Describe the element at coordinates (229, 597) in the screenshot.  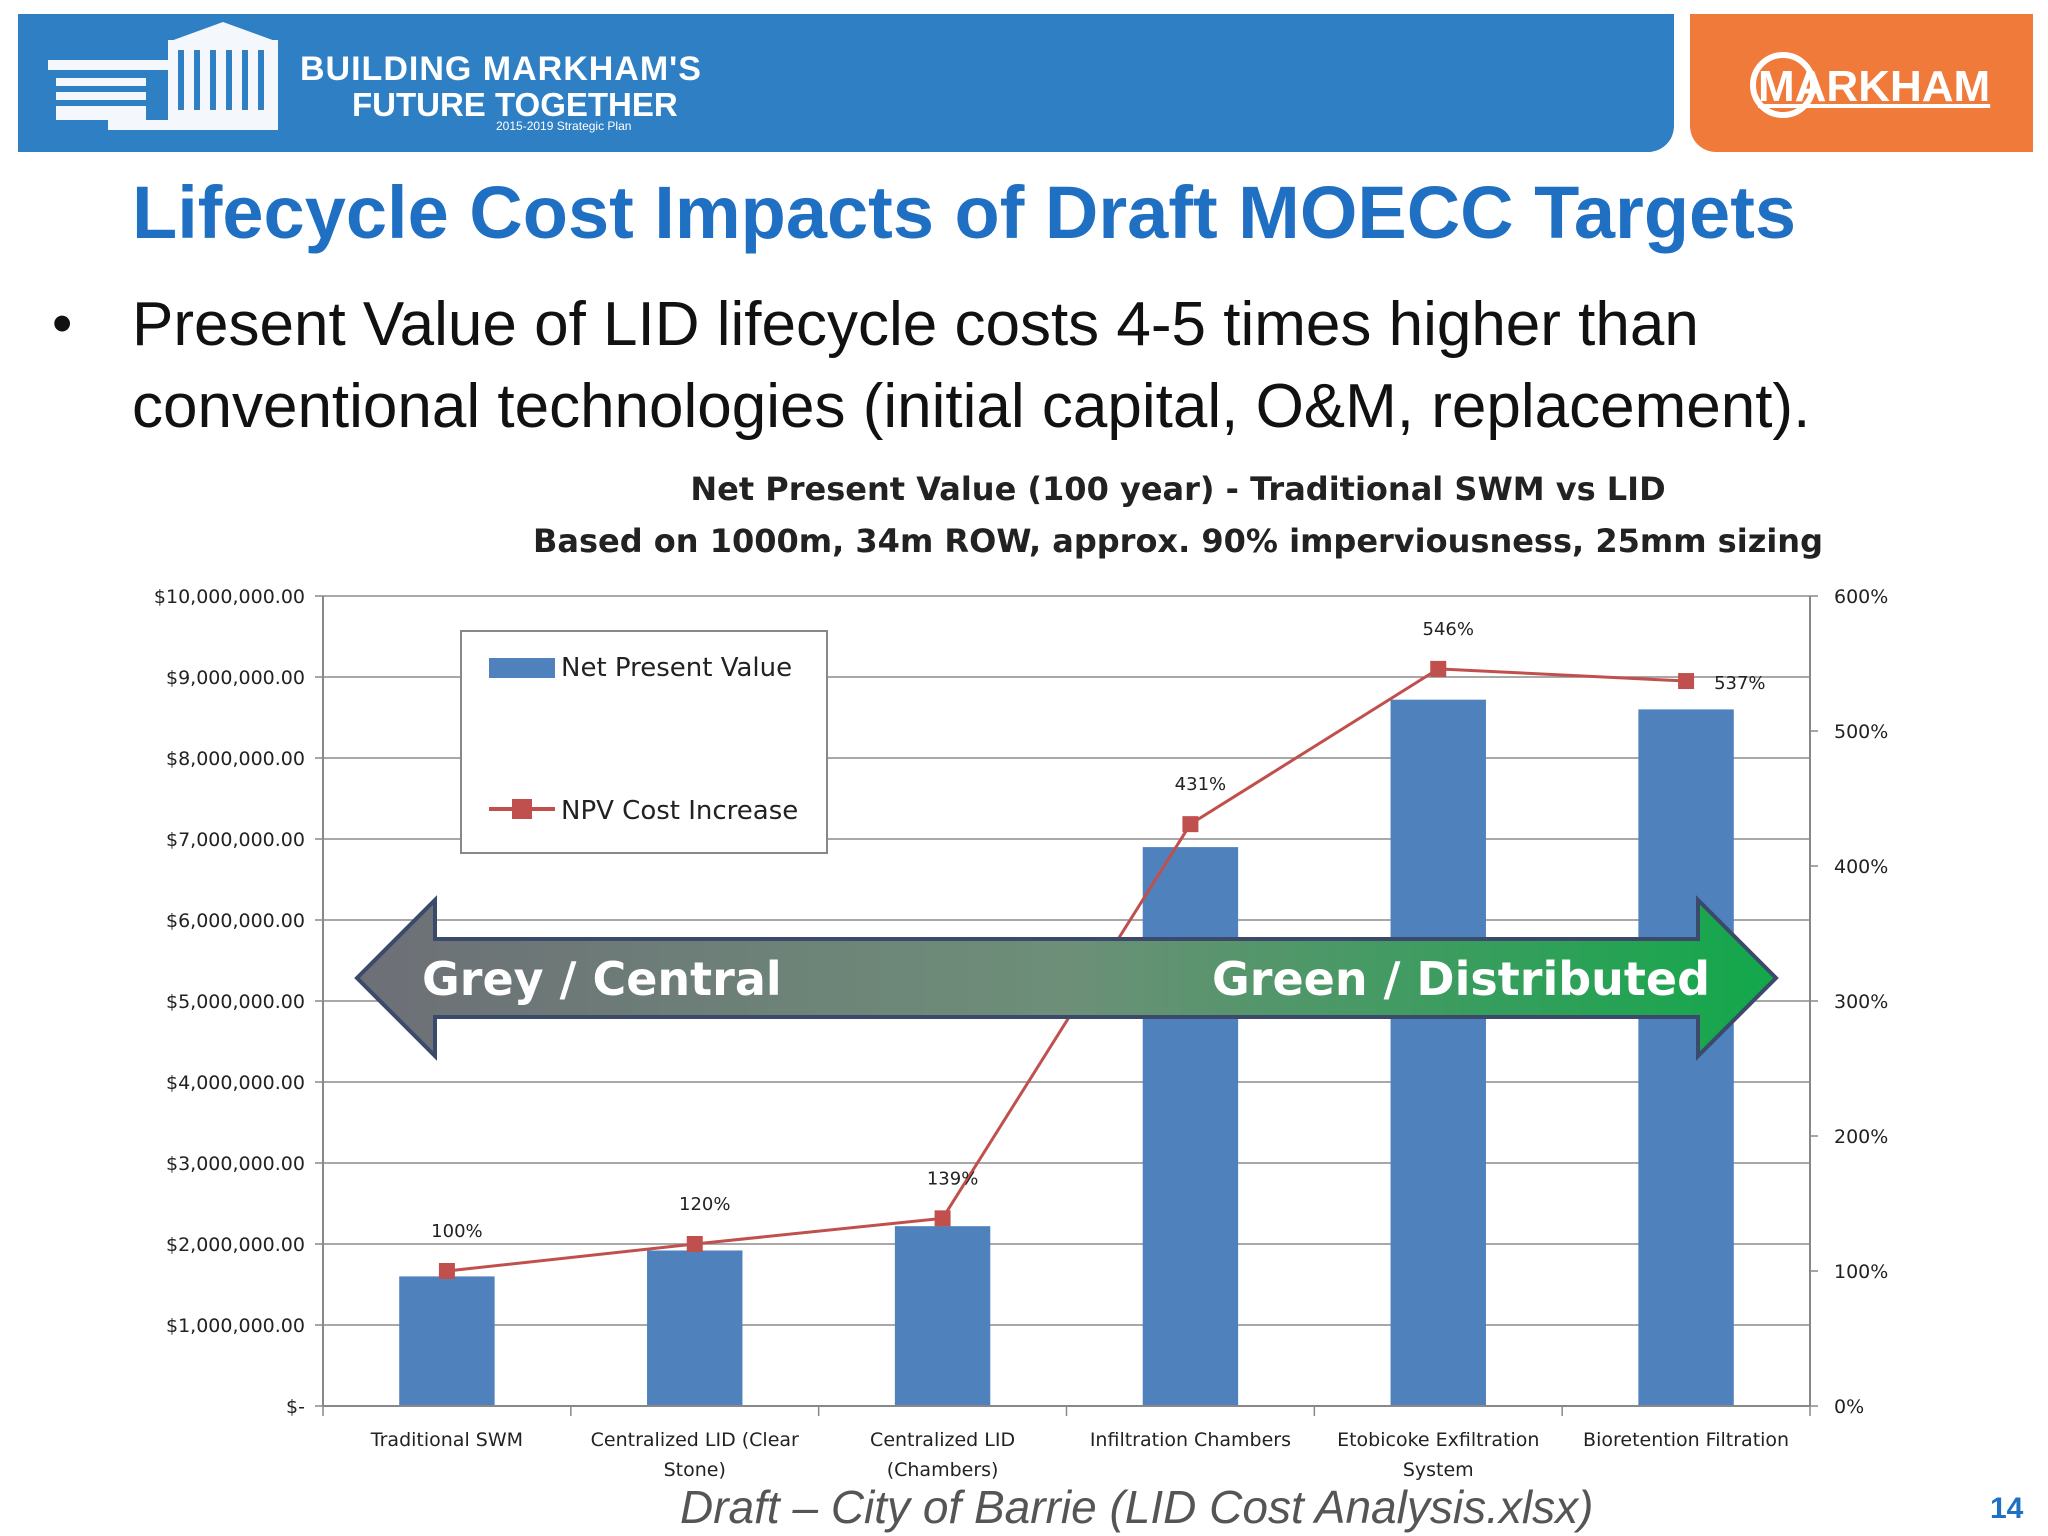
I see `left-axis-tick-label: $10,000,000.00` at that location.